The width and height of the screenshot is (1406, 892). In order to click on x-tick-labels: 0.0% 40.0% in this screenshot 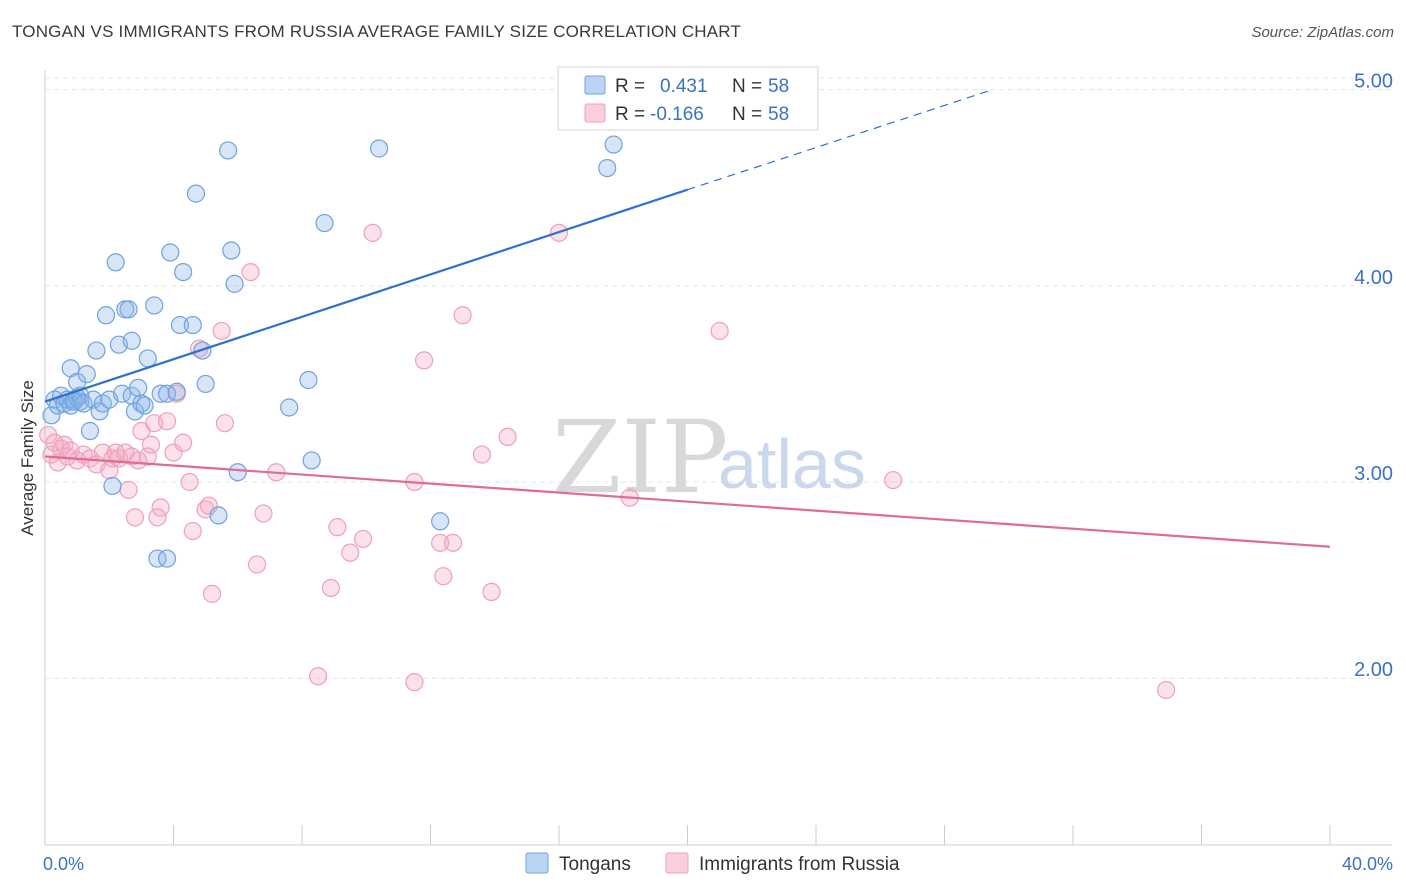, I will do `click(718, 864)`.